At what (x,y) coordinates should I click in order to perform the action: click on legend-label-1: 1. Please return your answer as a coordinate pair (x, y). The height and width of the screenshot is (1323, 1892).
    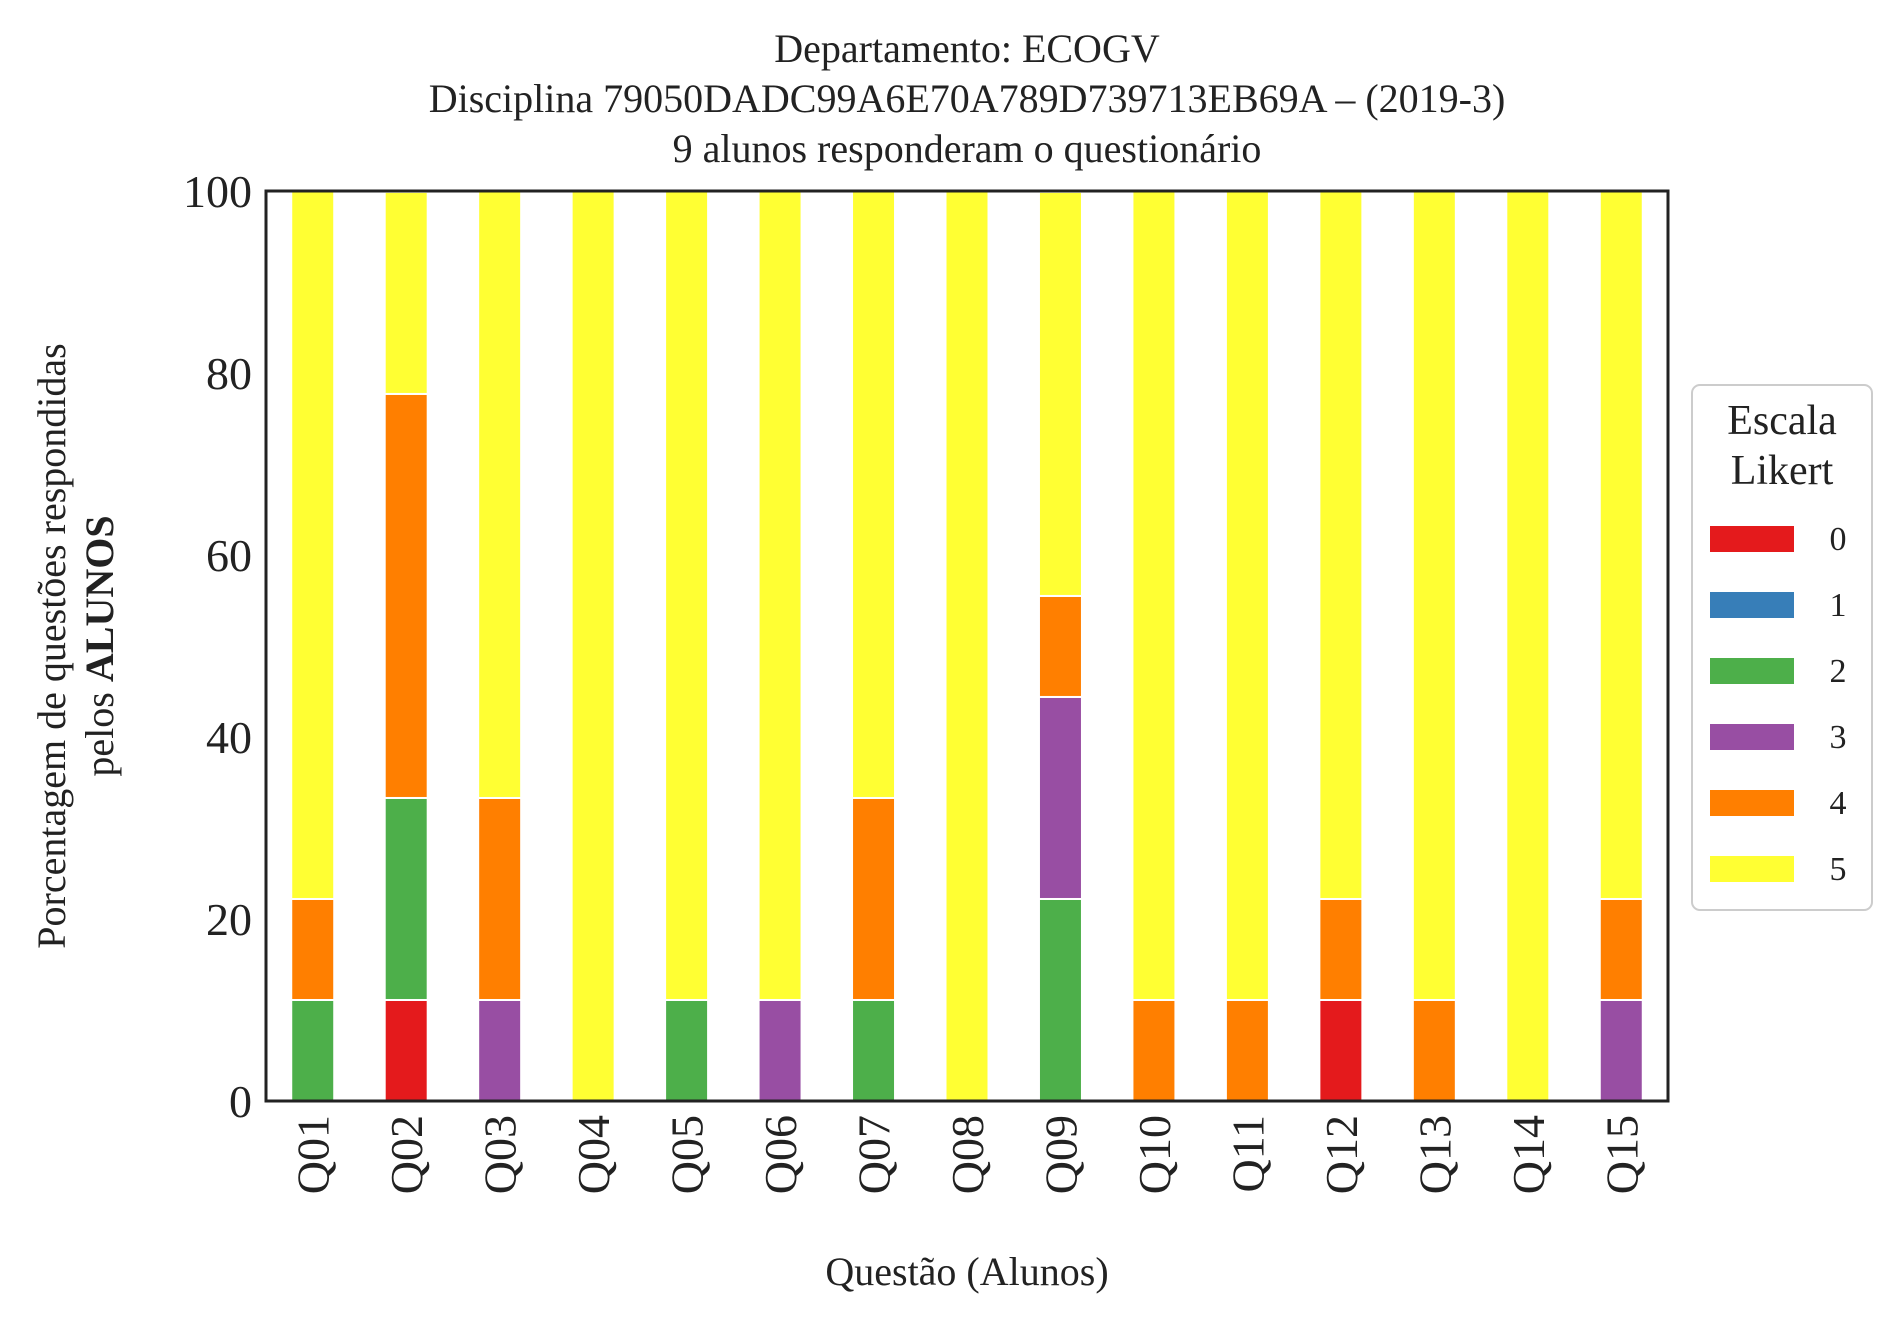
    Looking at the image, I should click on (1838, 605).